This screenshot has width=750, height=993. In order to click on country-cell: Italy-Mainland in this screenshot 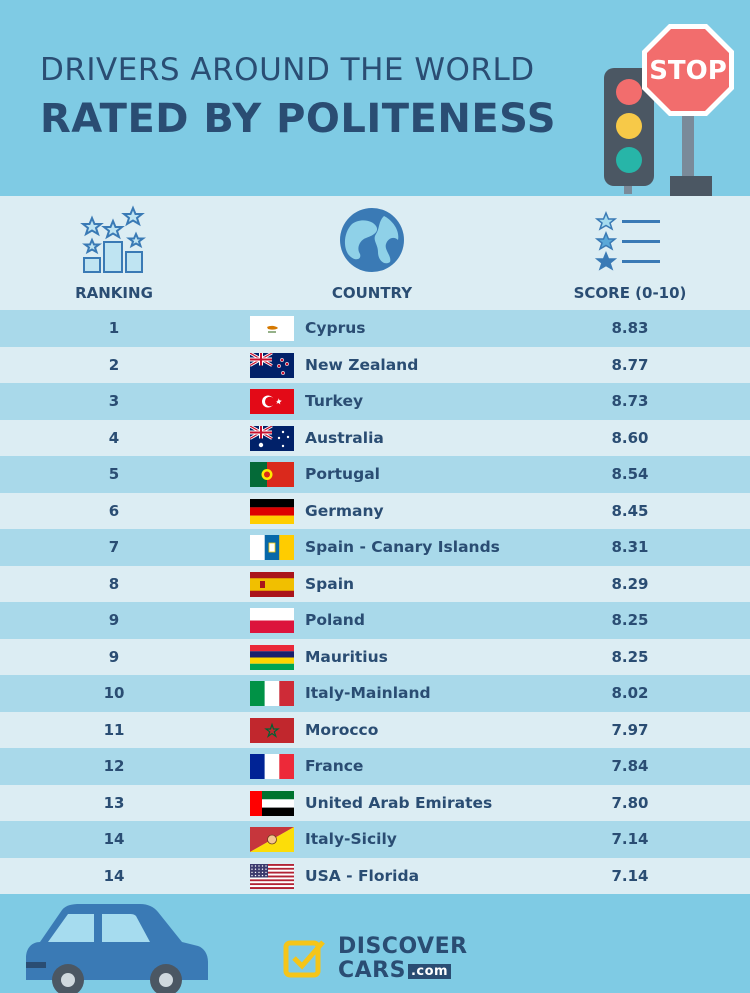, I will do `click(368, 693)`.